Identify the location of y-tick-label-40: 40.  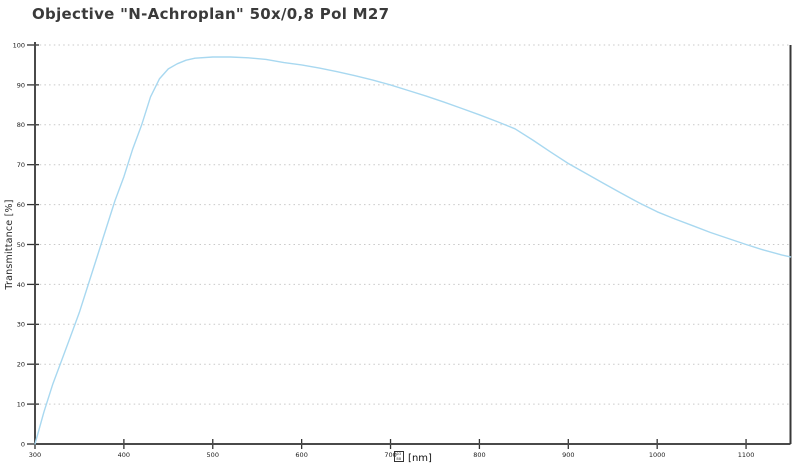
(21, 285).